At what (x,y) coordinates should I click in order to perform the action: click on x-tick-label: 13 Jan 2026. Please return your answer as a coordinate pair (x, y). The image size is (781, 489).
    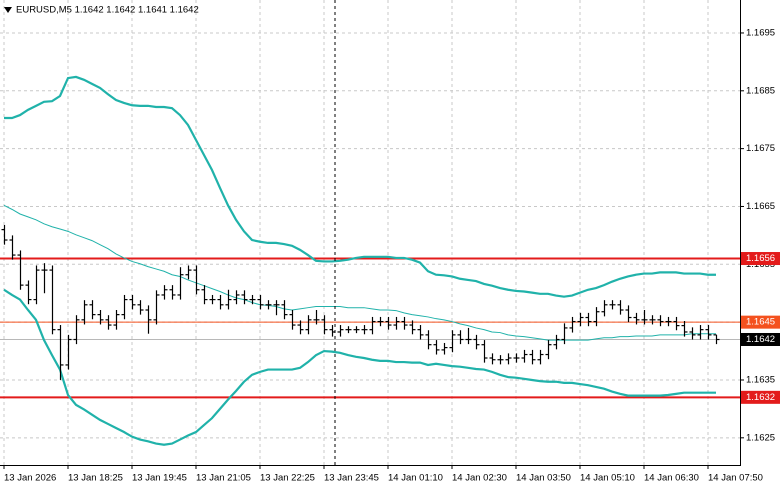
    Looking at the image, I should click on (30, 478).